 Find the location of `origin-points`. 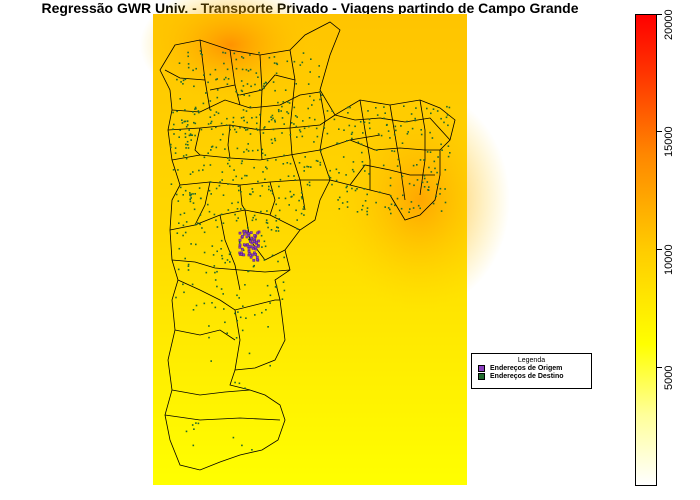

origin-points is located at coordinates (249, 245).